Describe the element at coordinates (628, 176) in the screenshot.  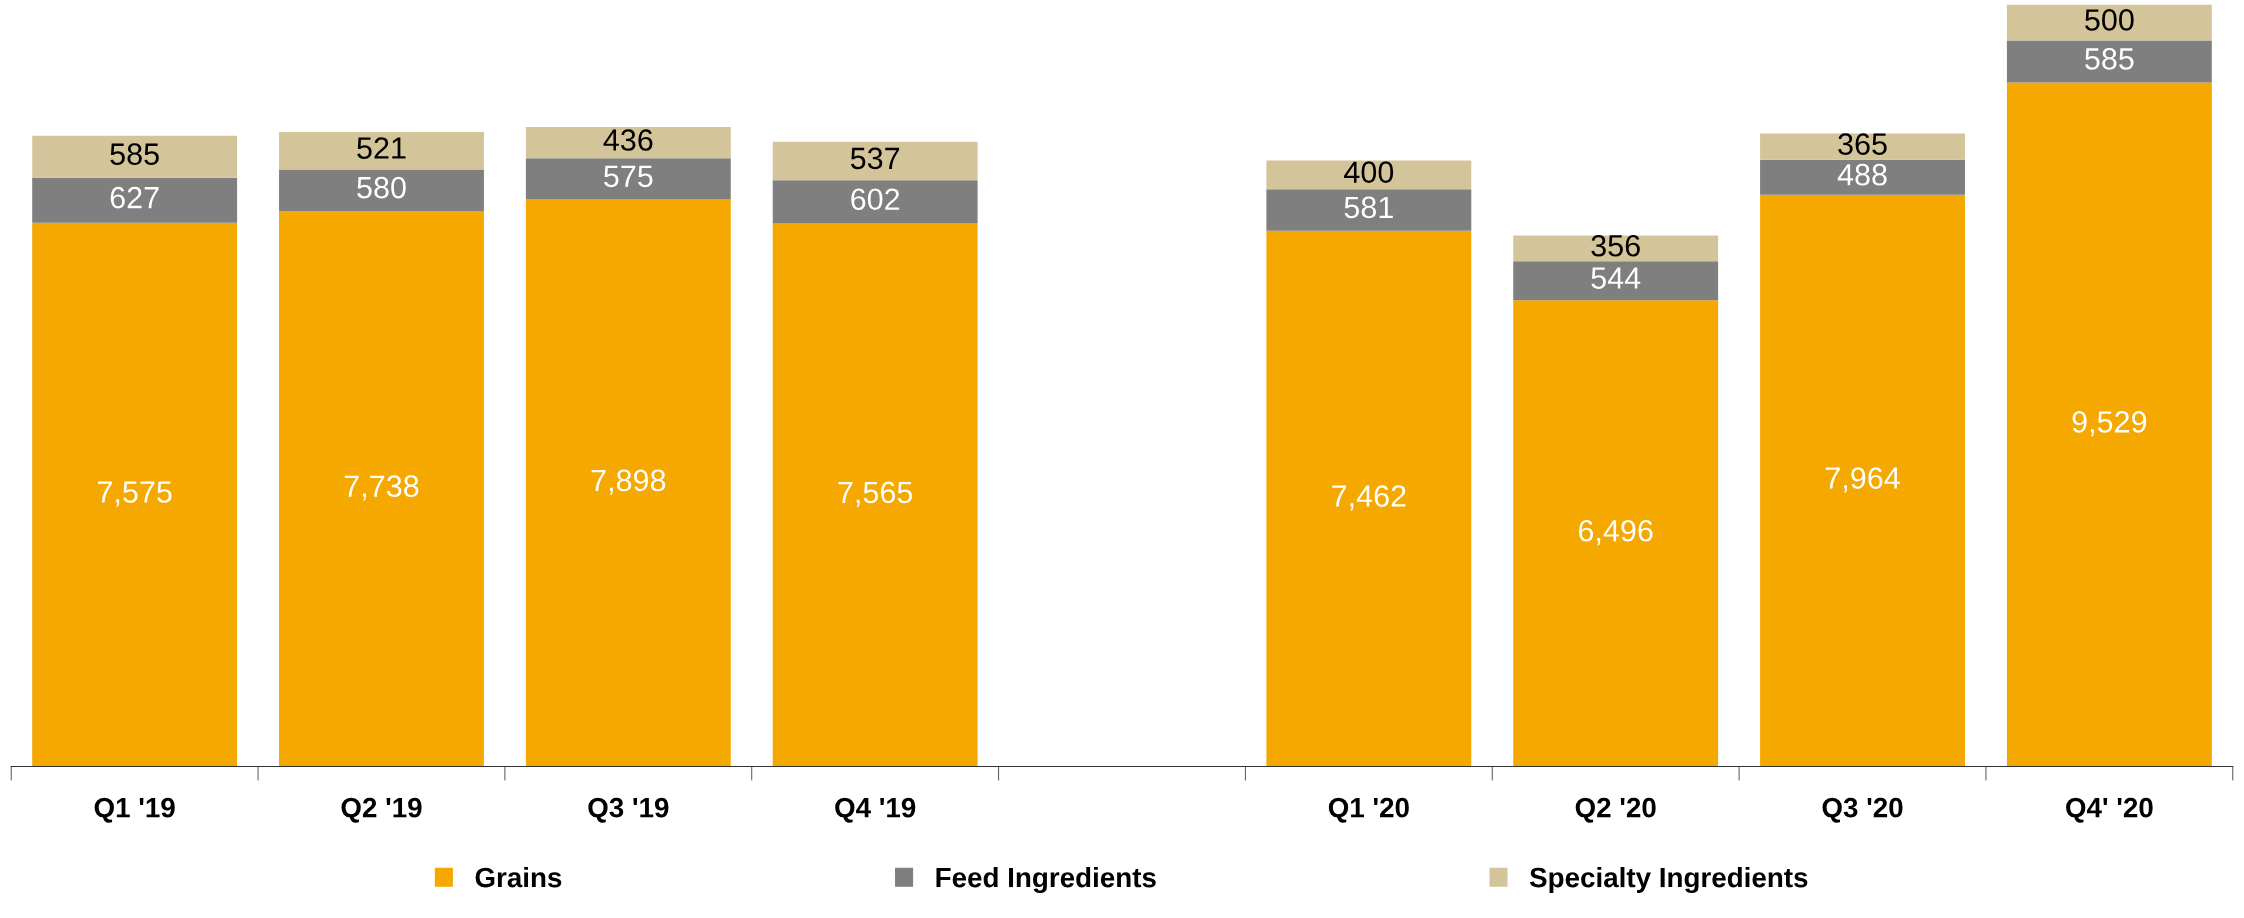
I see `data-label: 575` at that location.